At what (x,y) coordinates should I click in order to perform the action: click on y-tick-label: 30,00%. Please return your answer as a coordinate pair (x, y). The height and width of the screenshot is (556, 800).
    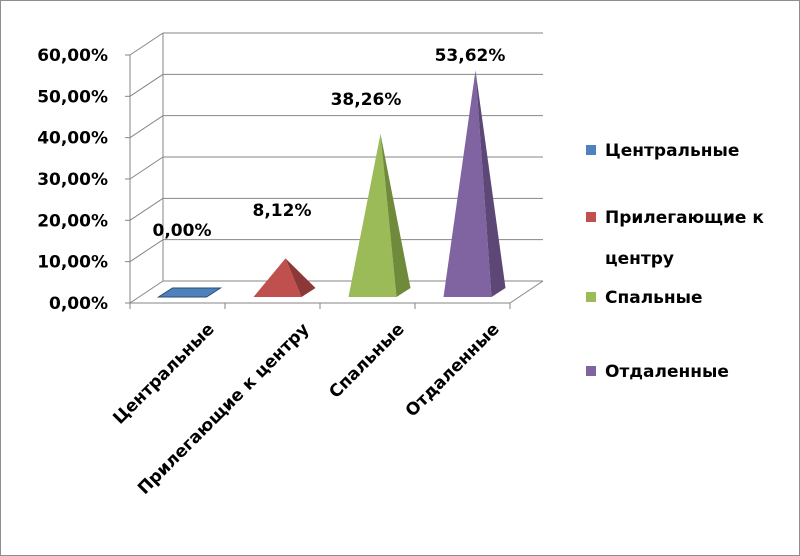
    Looking at the image, I should click on (72, 180).